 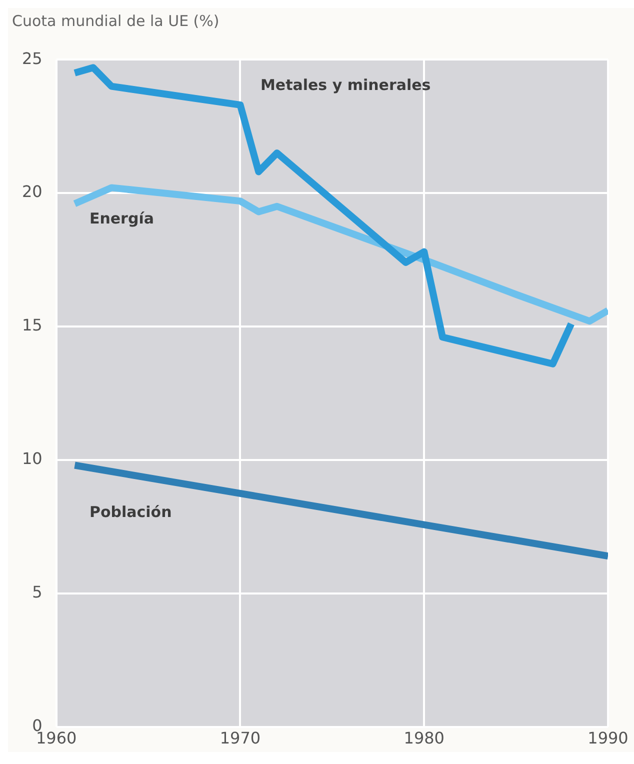 What do you see at coordinates (424, 738) in the screenshot?
I see `x-tick-label: 1980` at bounding box center [424, 738].